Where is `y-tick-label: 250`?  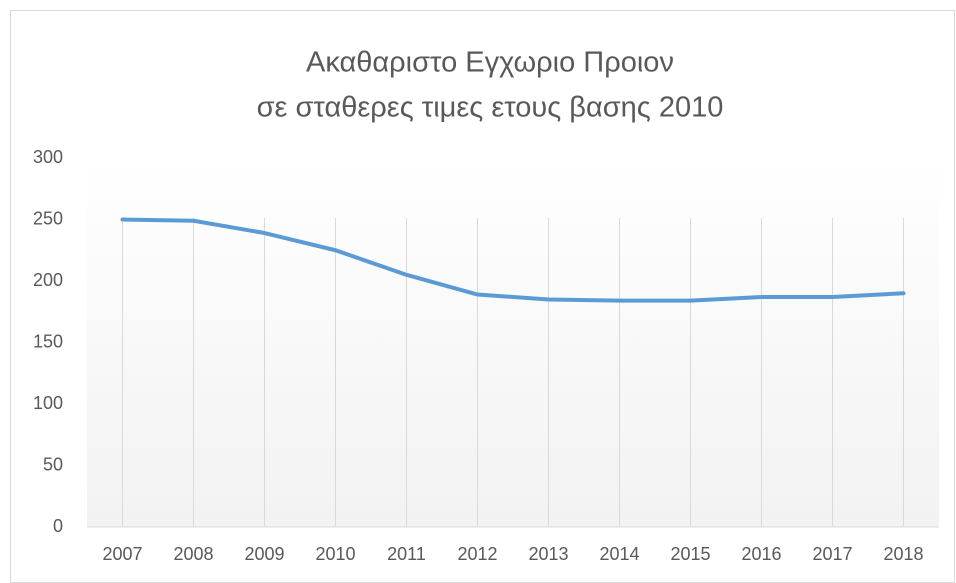
y-tick-label: 250 is located at coordinates (48, 218).